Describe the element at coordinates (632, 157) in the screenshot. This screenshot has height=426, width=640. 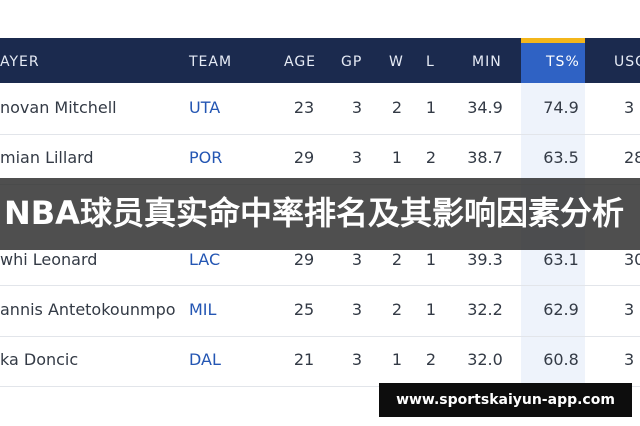
I see `usg-value: 28` at that location.